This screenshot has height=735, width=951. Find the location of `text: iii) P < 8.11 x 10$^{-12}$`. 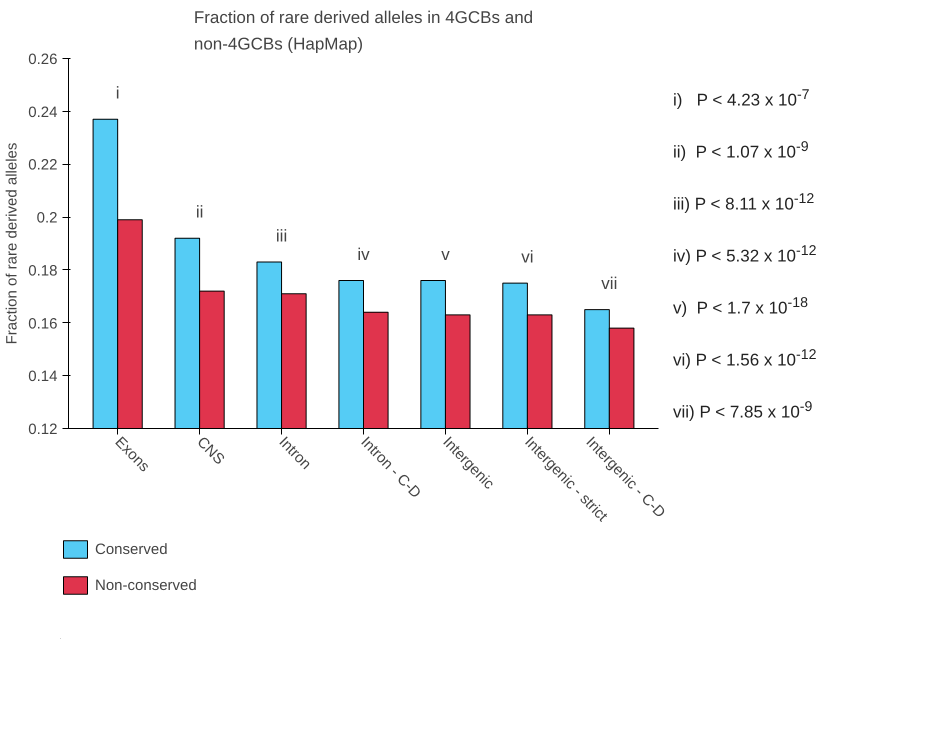

text: iii) P < 8.11 x 10$^{-12}$ is located at coordinates (744, 203).